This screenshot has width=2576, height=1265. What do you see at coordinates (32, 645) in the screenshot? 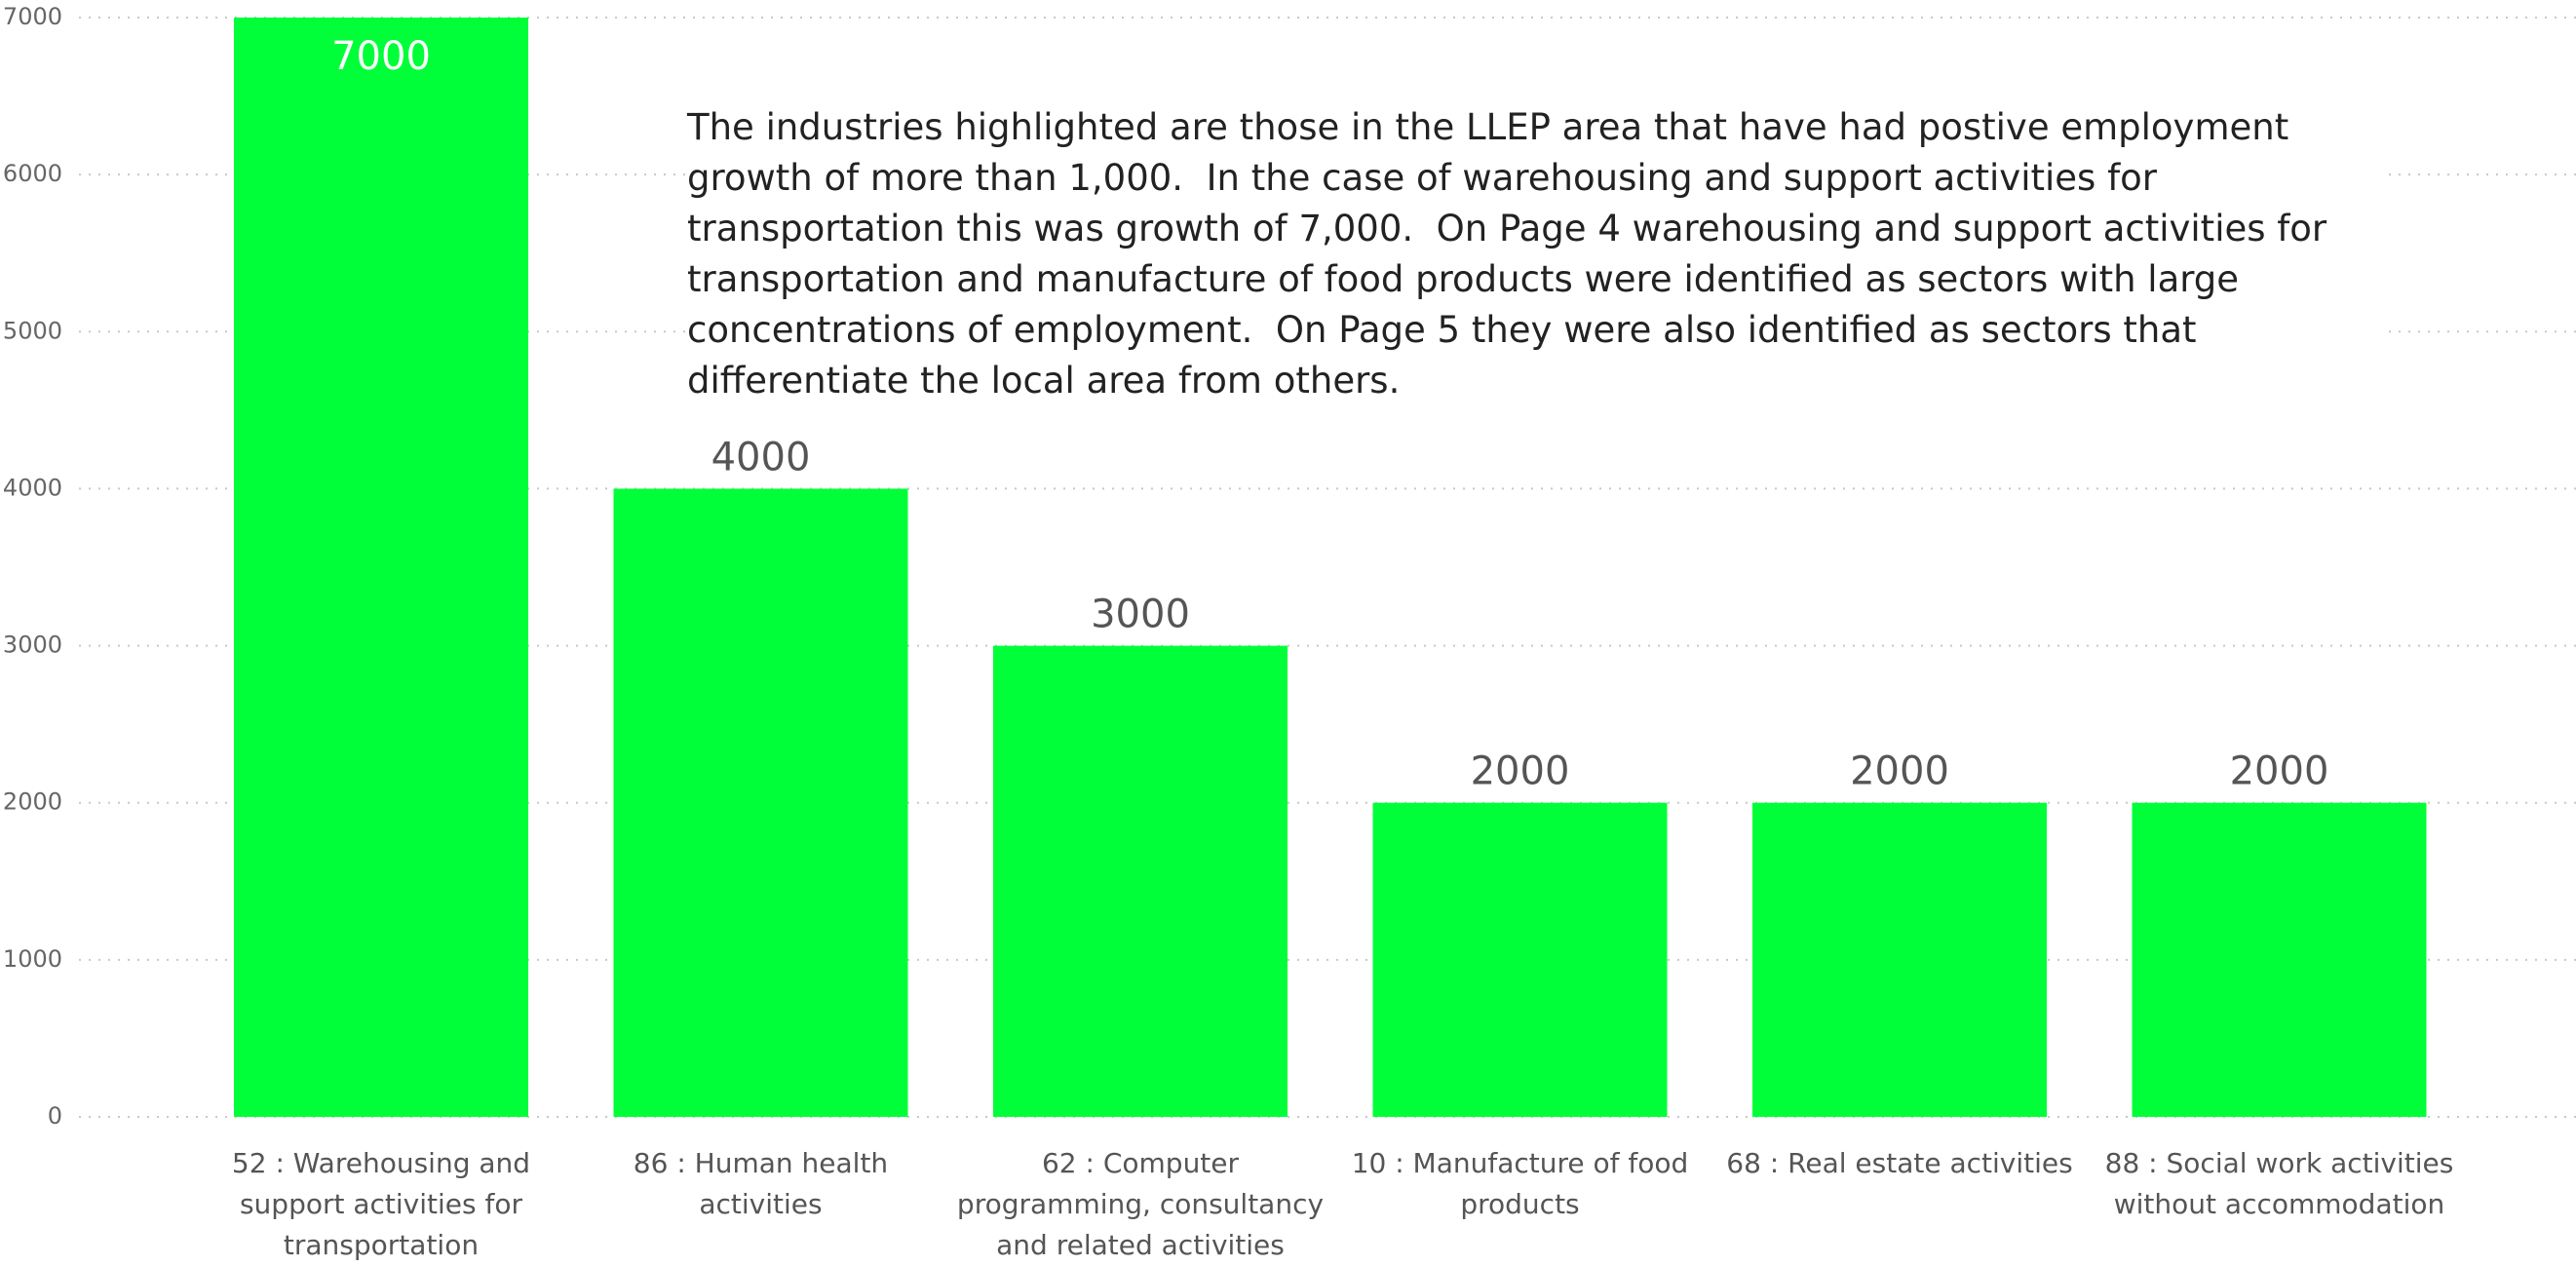
I see `y-tick-label: 3000` at bounding box center [32, 645].